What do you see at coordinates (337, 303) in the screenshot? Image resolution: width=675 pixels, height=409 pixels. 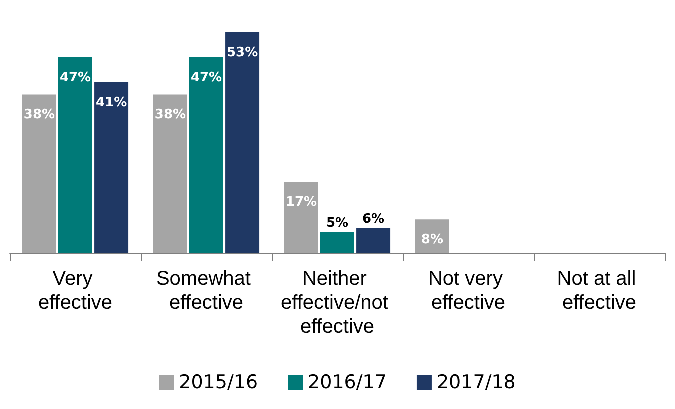 I see `x-tick-label: Neither effective/not effective` at bounding box center [337, 303].